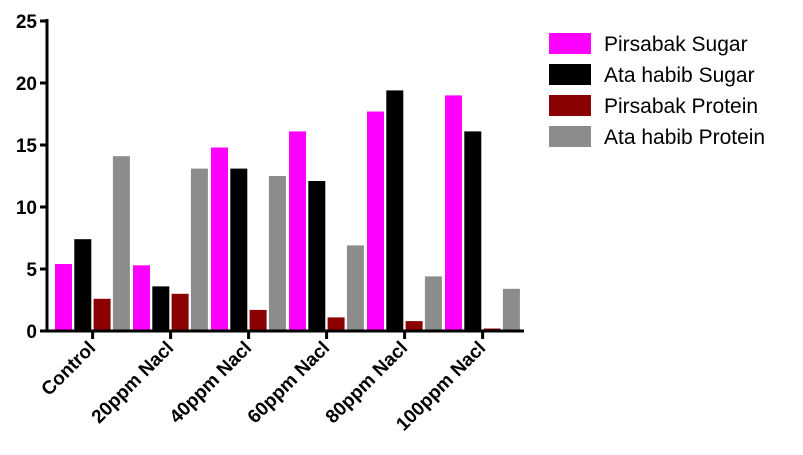 This screenshot has width=803, height=455. What do you see at coordinates (31, 332) in the screenshot?
I see `y-tick-label: 0` at bounding box center [31, 332].